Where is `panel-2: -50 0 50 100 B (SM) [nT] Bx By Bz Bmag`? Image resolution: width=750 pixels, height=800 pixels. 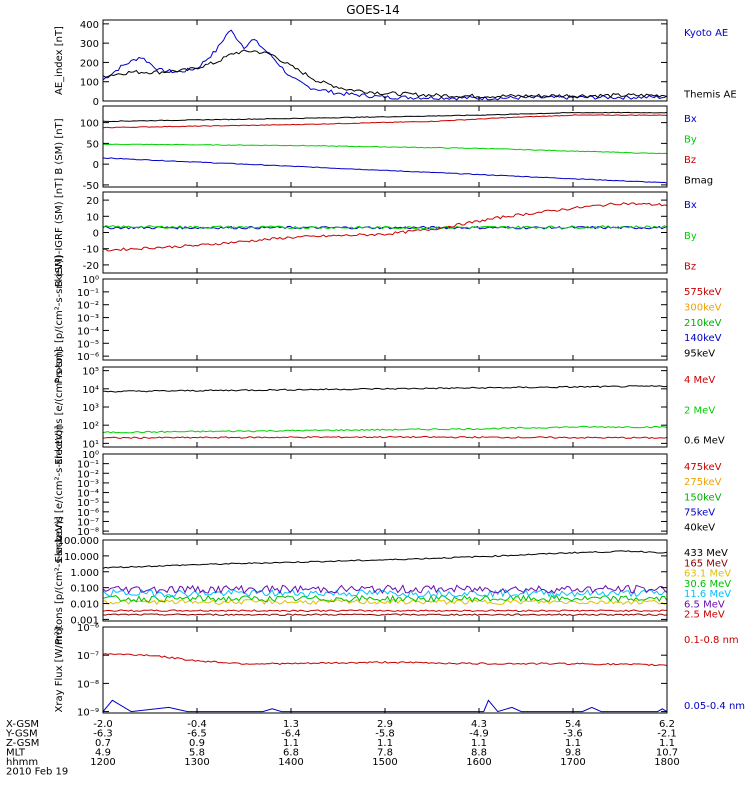
panel-2: -50 0 50 100 B (SM) [nT] Bx By Bz Bmag is located at coordinates (383, 148).